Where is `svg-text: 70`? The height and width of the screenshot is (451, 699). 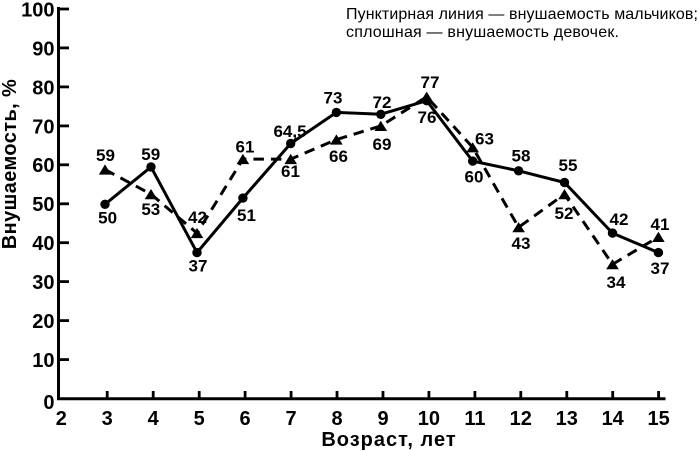
svg-text: 70 is located at coordinates (43, 127).